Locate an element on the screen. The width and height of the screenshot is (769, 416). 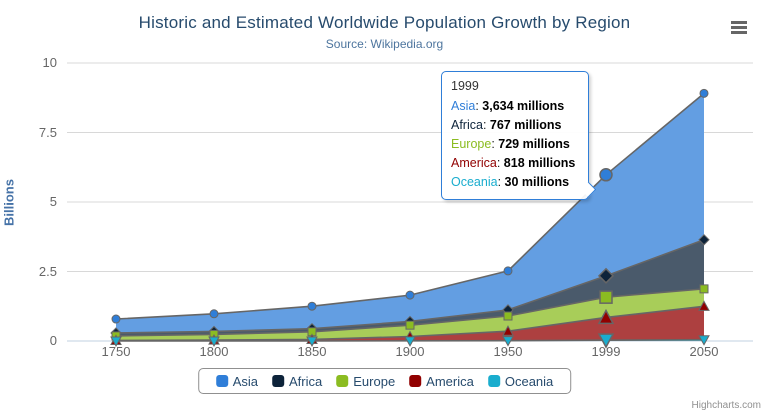
marker-africa-1999 is located at coordinates (606, 275).